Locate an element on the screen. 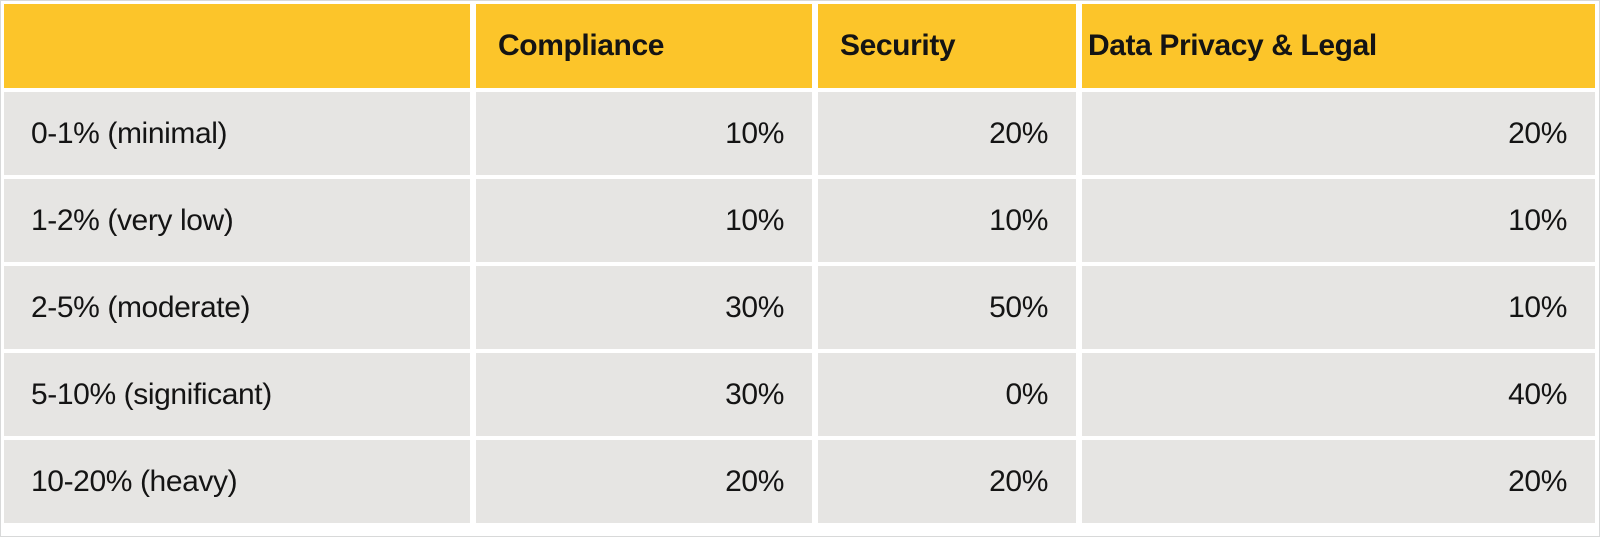  header-cell-blank is located at coordinates (237, 46).